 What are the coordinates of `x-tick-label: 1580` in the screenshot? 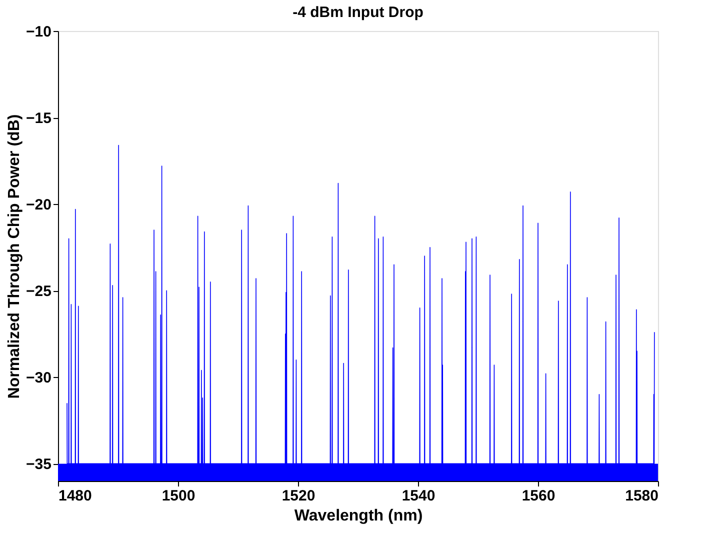 It's located at (641, 496).